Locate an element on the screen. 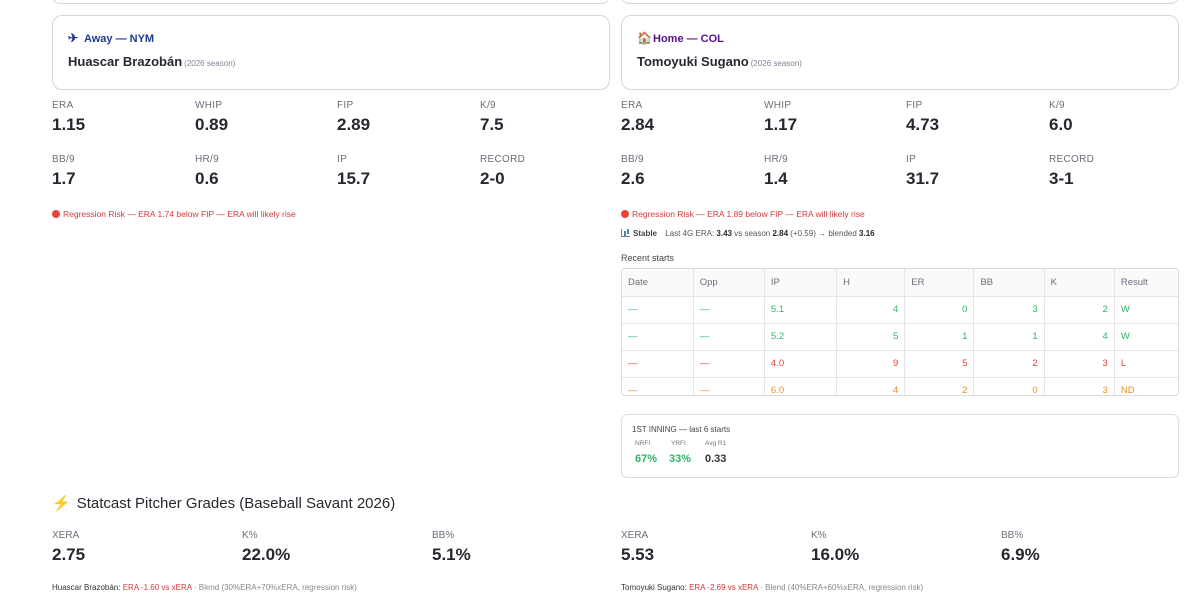 The width and height of the screenshot is (1200, 603). away-metric-hr9: HR/9 0.6 is located at coordinates (207, 171).